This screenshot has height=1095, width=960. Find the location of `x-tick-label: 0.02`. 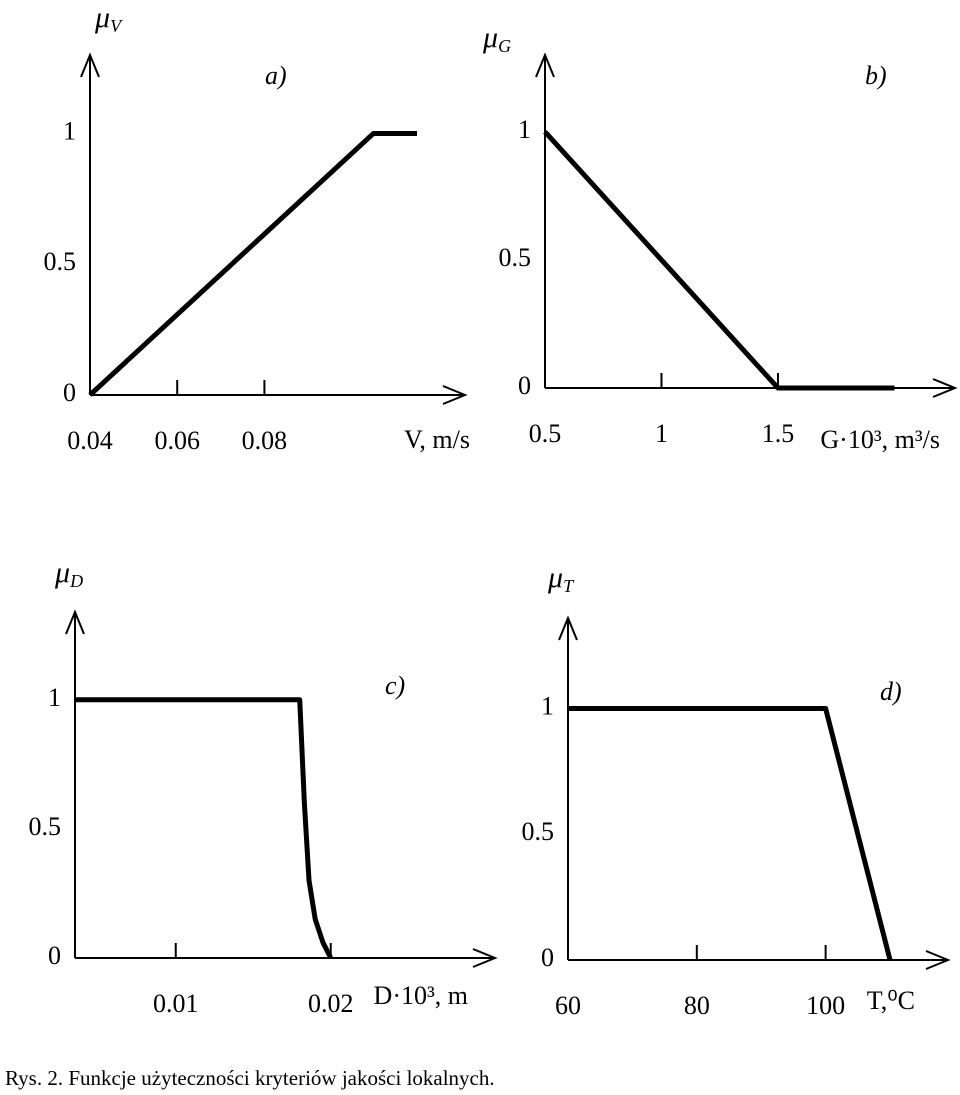

x-tick-label: 0.02 is located at coordinates (331, 1003).